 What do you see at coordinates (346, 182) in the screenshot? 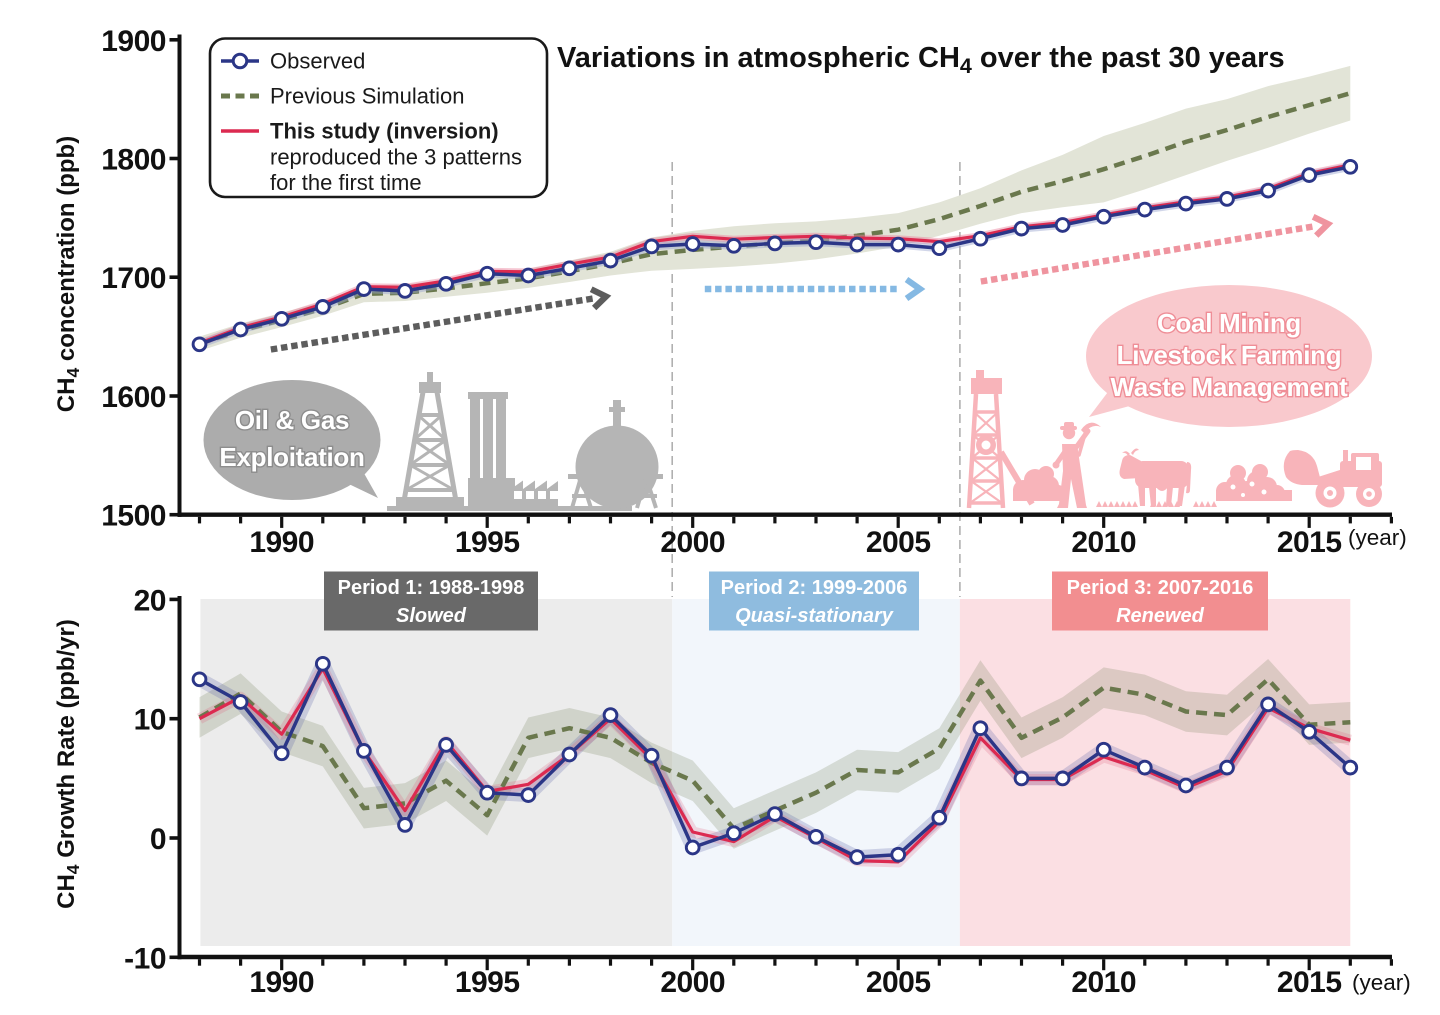
I see `svg-text: for the first time` at bounding box center [346, 182].